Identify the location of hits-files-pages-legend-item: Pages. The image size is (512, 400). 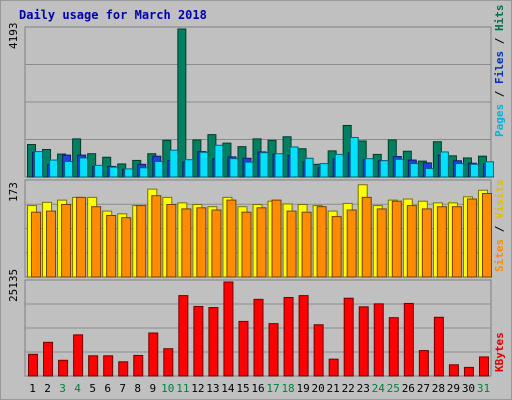
(499, 120).